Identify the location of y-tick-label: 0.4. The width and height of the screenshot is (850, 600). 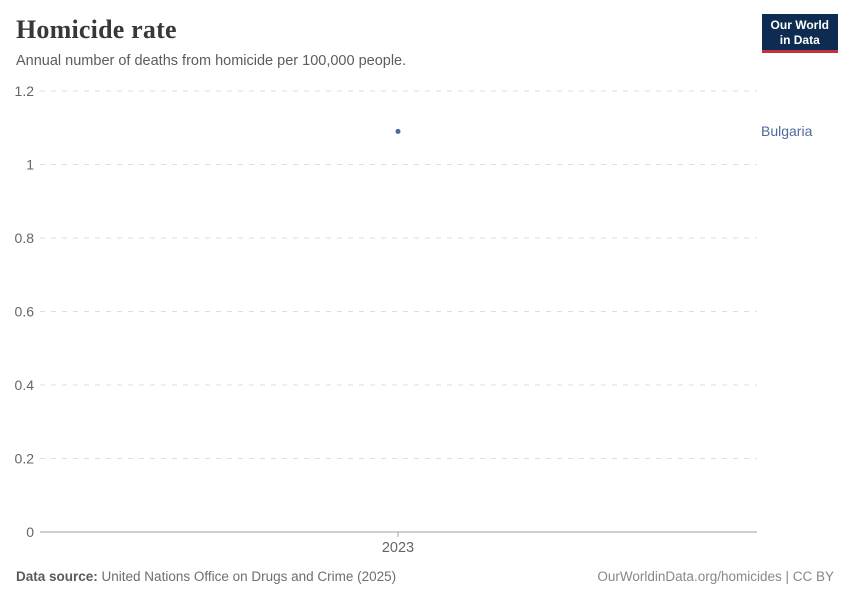
(25, 385).